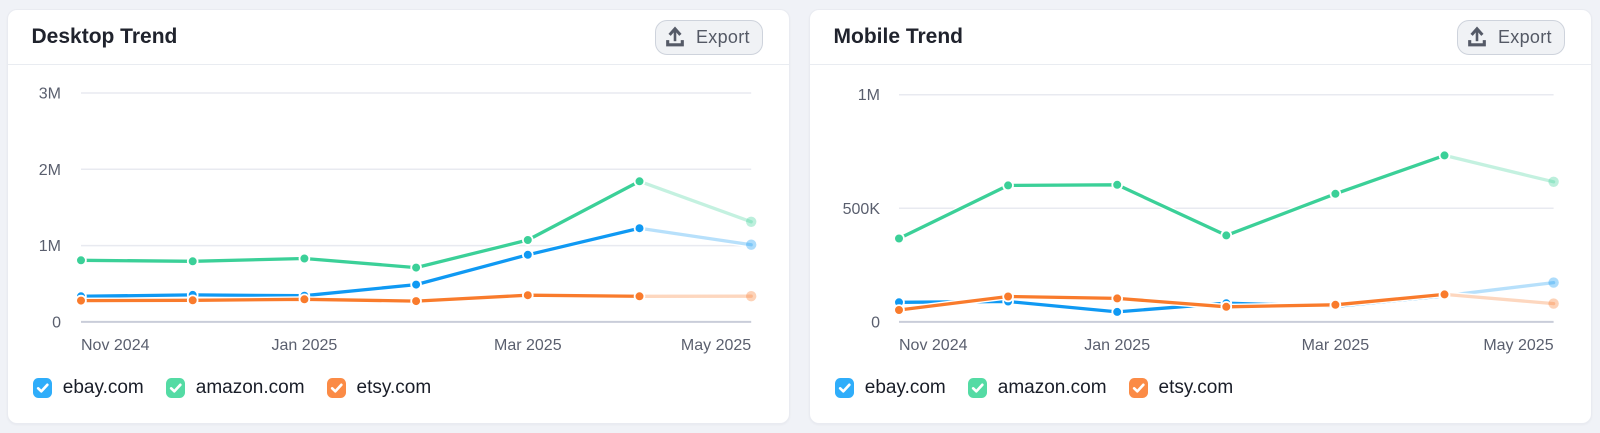 The image size is (1600, 433). Describe the element at coordinates (49, 94) in the screenshot. I see `svg-text: 3M` at that location.